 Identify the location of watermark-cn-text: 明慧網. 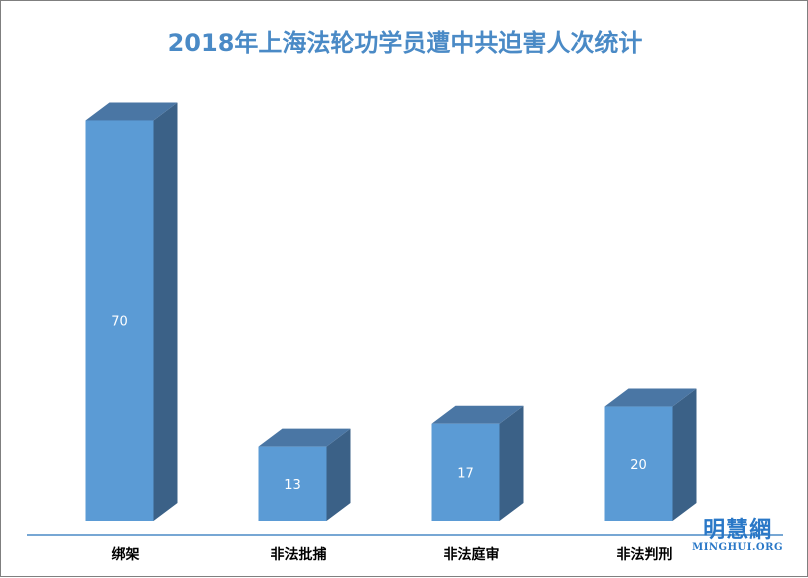
(738, 530).